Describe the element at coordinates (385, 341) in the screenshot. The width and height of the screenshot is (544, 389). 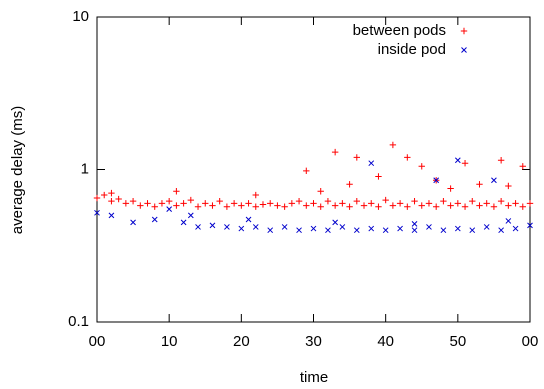
I see `x-tick-label: 40` at that location.